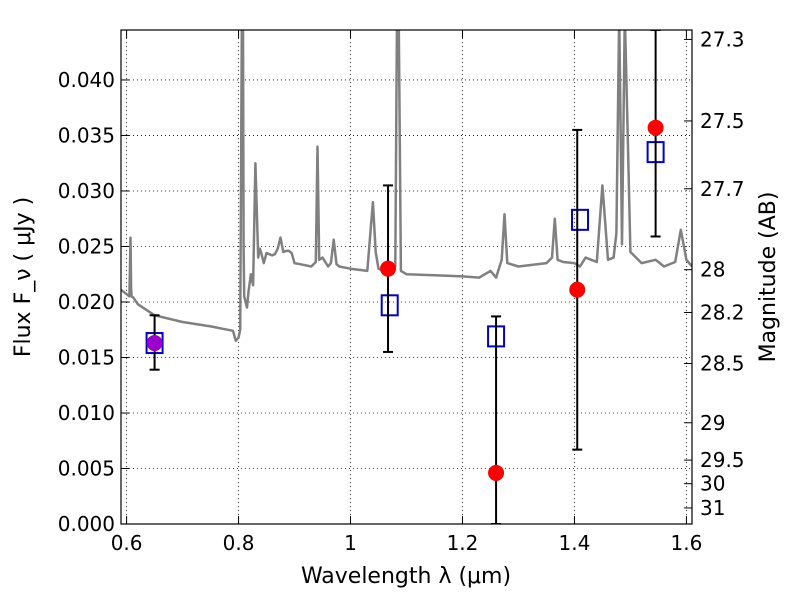  I want to click on y2-tick-label: 27.7, so click(722, 189).